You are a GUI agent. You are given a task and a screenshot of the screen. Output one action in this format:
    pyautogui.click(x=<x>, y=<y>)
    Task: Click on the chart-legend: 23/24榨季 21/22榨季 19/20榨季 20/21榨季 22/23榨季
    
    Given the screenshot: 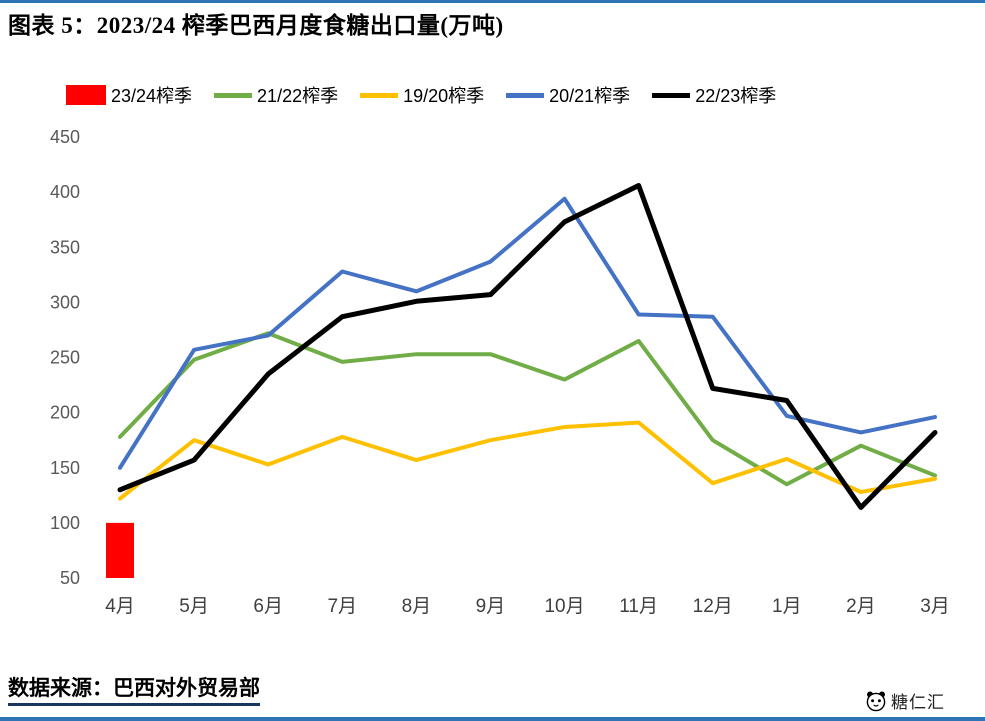 What is the action you would take?
    pyautogui.click(x=421, y=95)
    